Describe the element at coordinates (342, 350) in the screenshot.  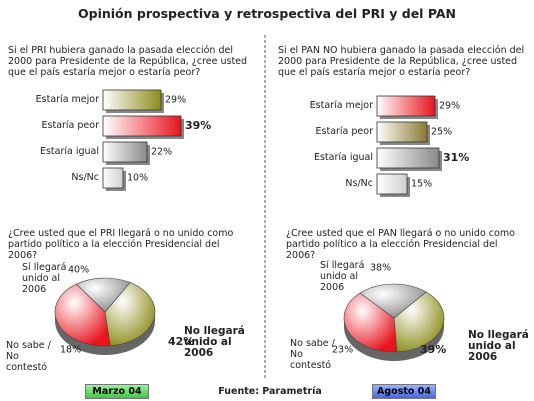
I see `value-label: 23%` at that location.